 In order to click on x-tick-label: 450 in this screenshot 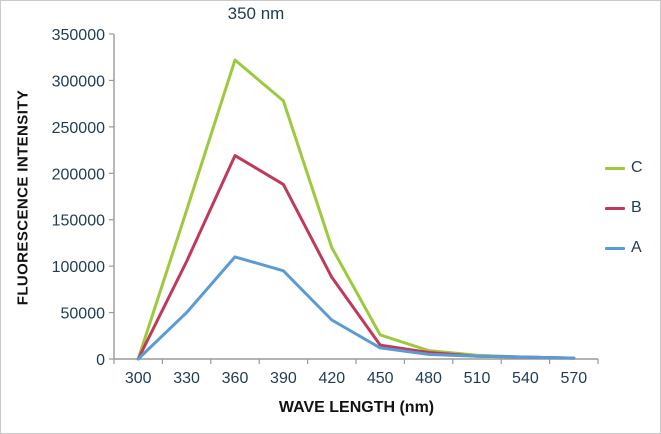, I will do `click(380, 378)`.